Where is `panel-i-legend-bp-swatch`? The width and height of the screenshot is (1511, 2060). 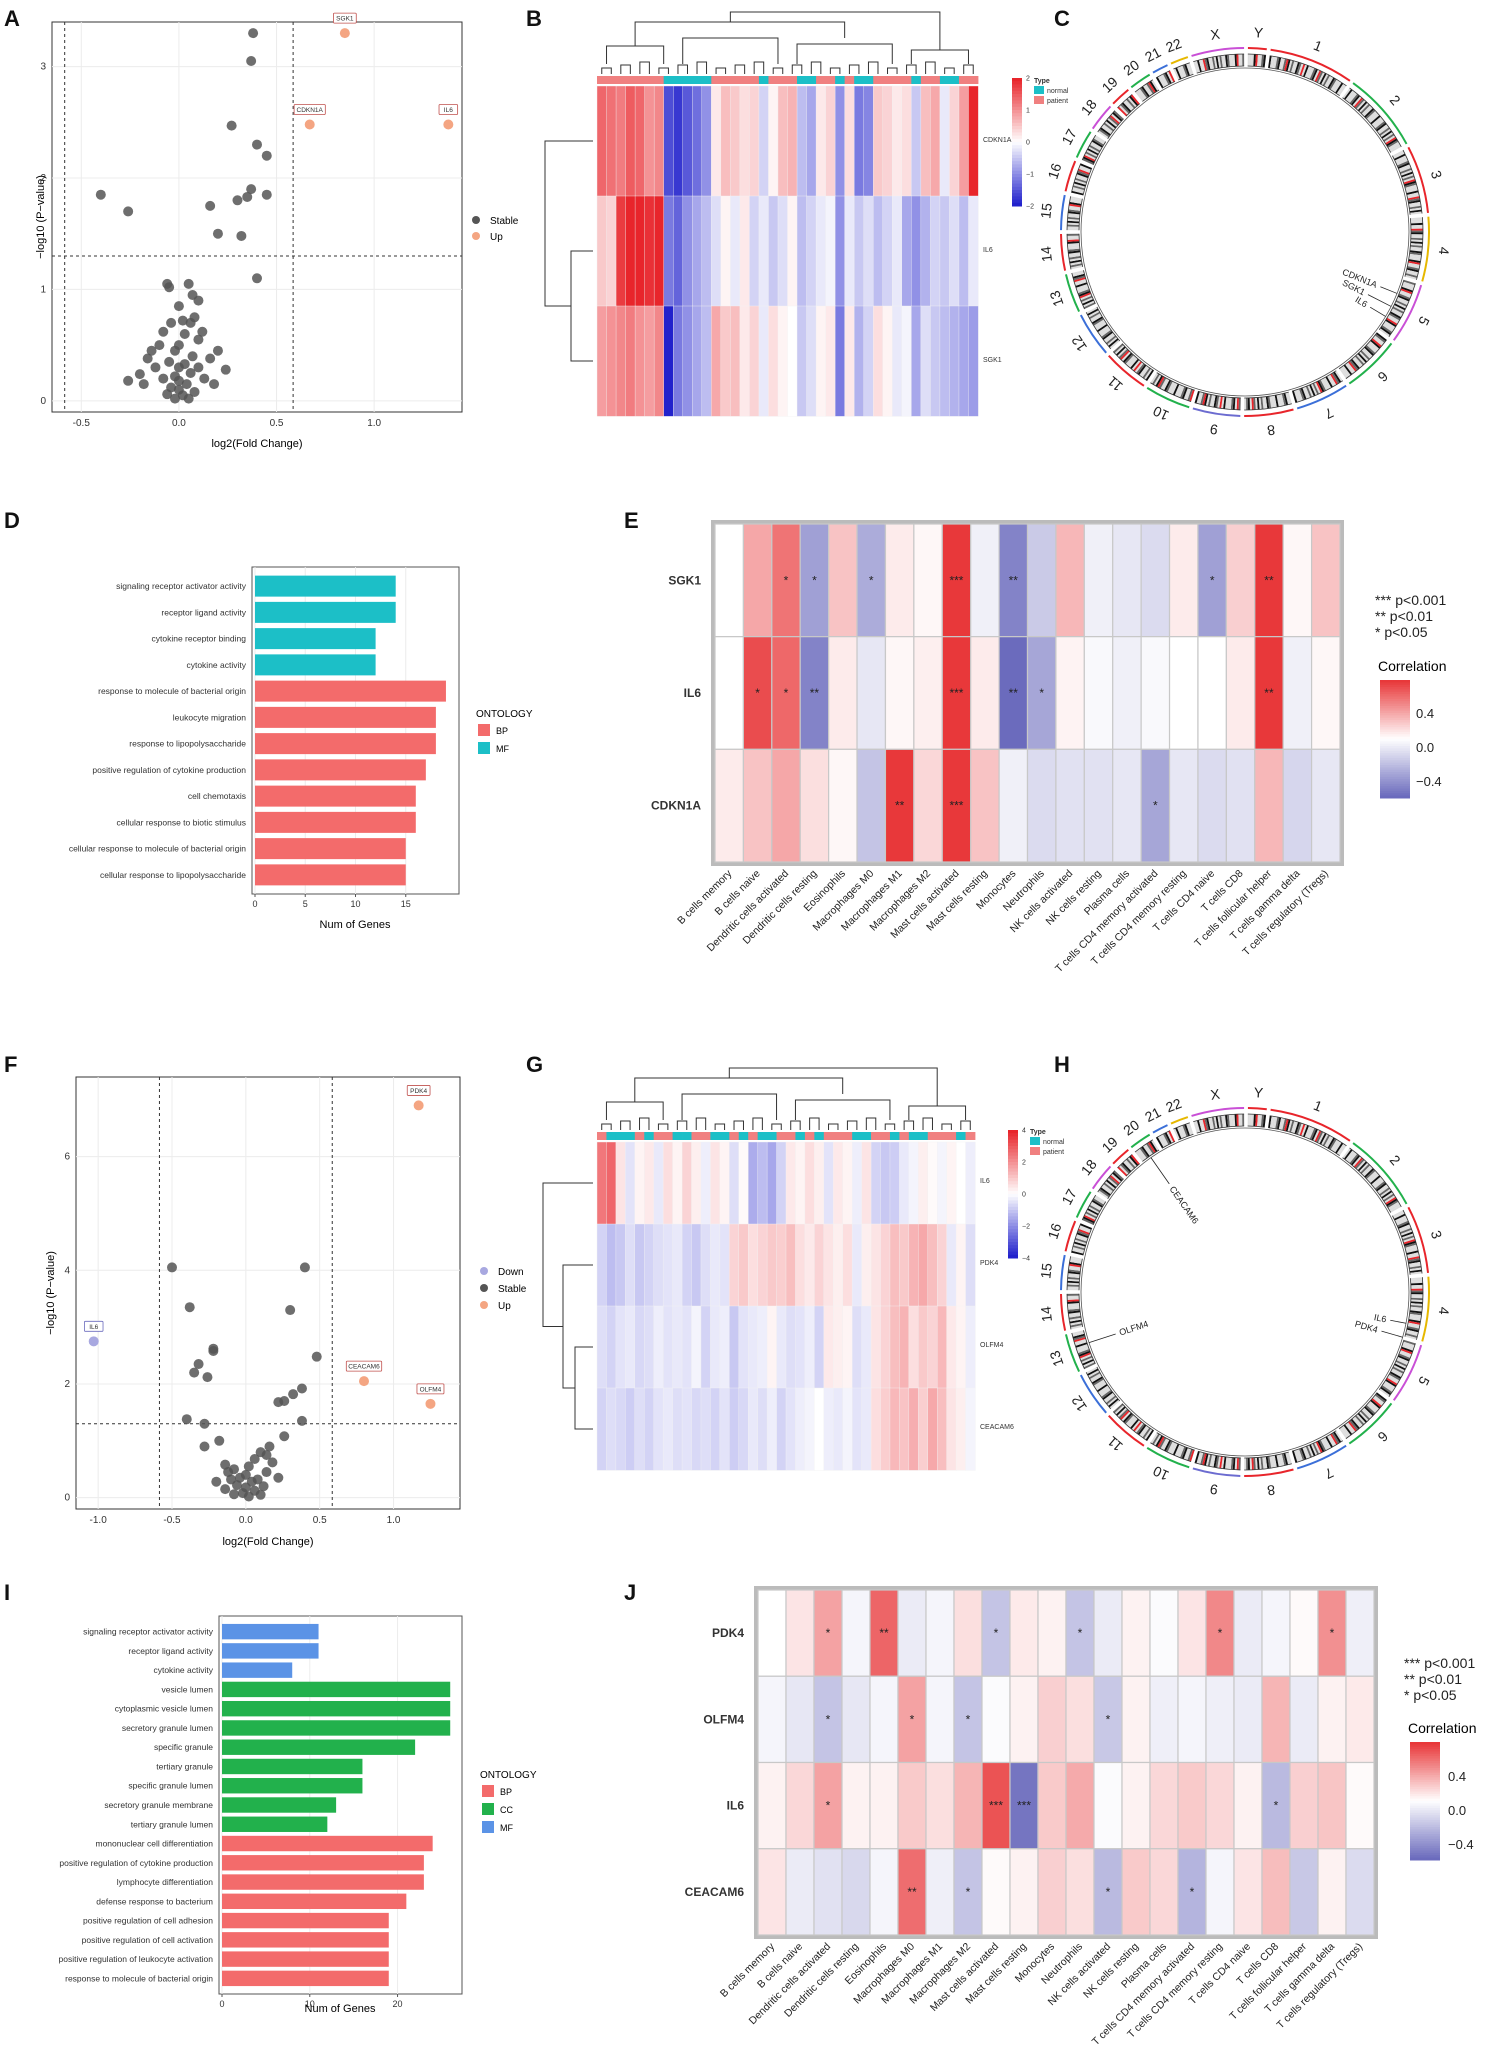
panel-i-legend-bp-swatch is located at coordinates (488, 1791).